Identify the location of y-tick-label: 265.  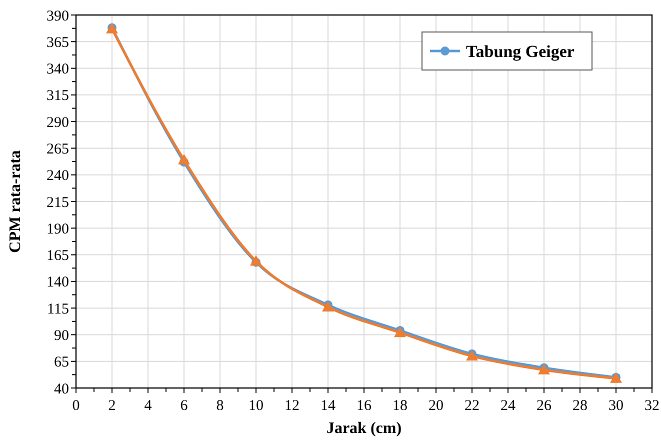
(57, 149).